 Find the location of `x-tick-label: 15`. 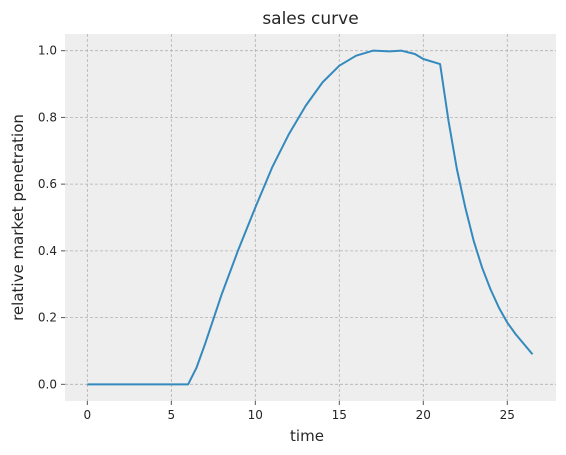

x-tick-label: 15 is located at coordinates (339, 415).